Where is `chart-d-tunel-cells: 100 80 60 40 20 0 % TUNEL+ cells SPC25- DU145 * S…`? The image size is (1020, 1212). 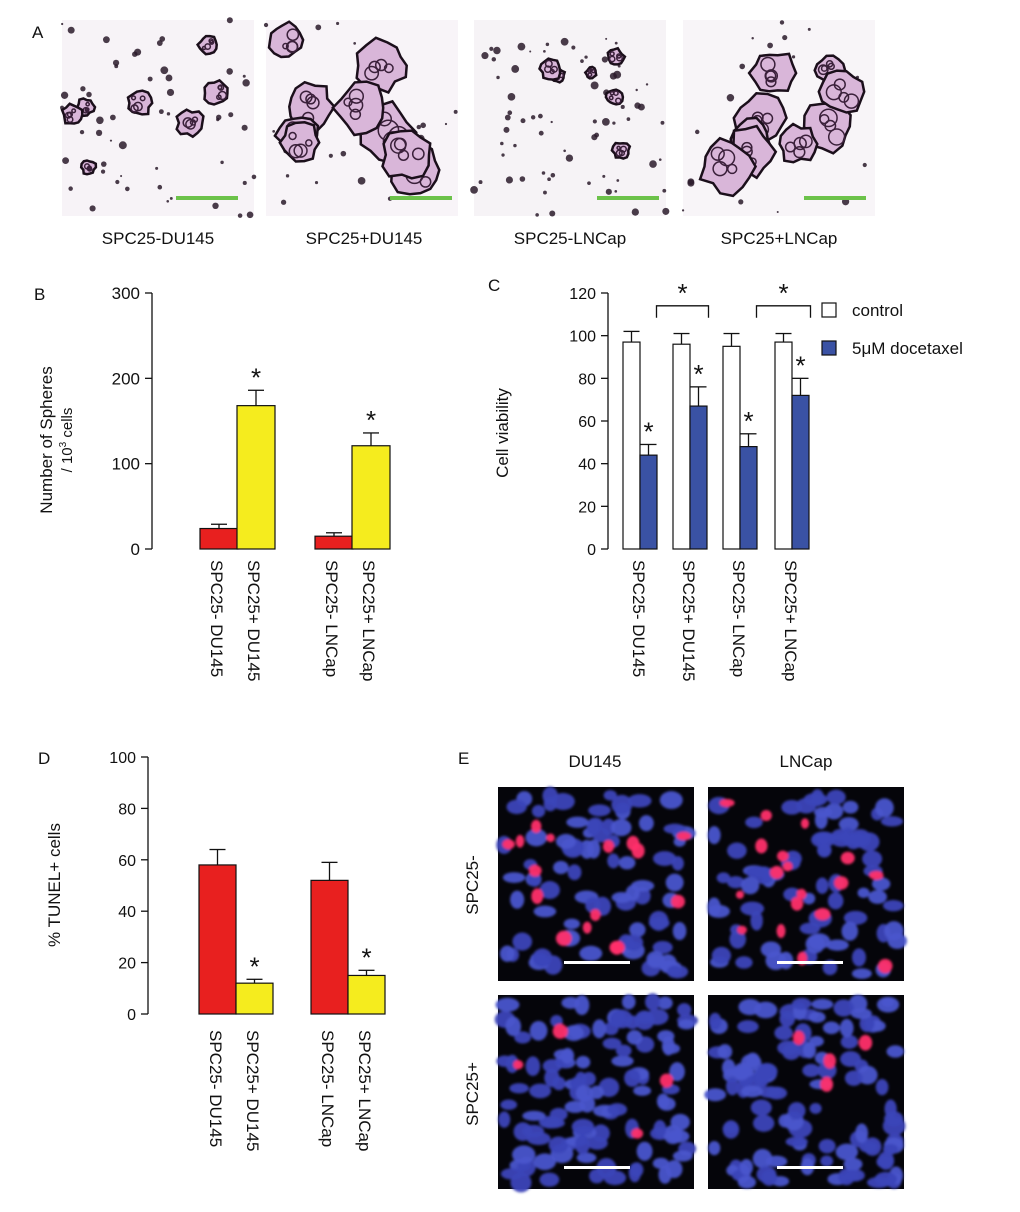
chart-d-tunel-cells: 100 80 60 40 20 0 % TUNEL+ cells SPC25- DU145 * S… is located at coordinates (215, 950).